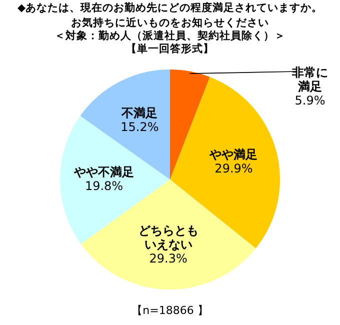 The image size is (340, 325). I want to click on slice-label: 非常に満足, so click(309, 80).